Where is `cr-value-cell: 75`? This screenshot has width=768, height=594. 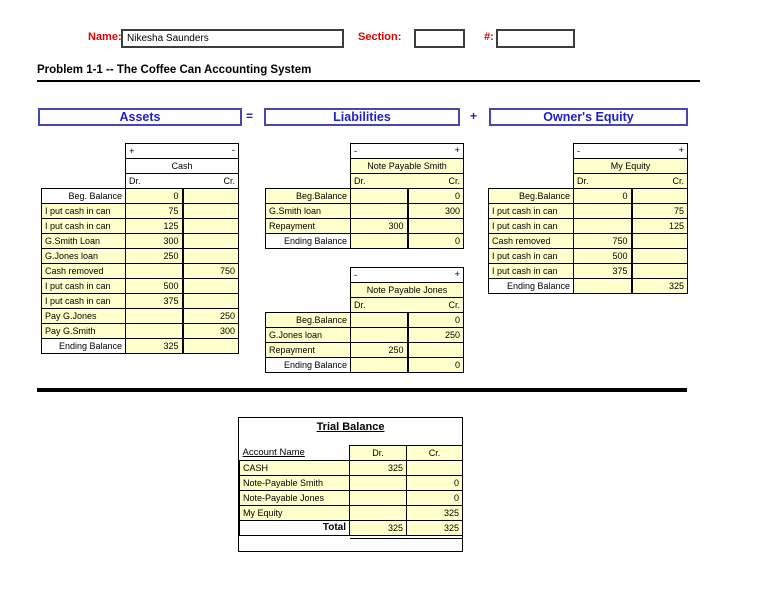
cr-value-cell: 75 is located at coordinates (659, 211).